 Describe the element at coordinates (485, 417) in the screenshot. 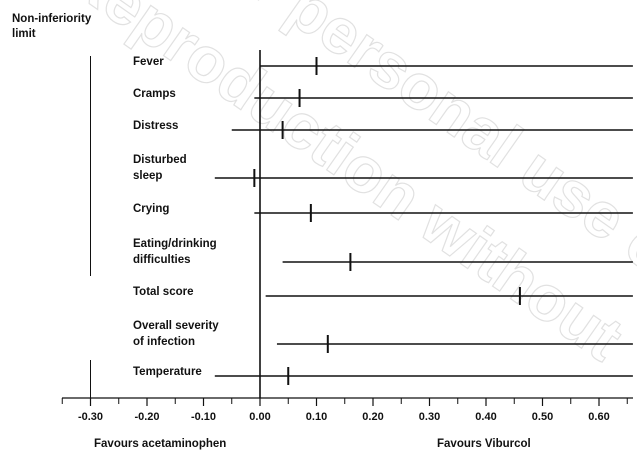

I see `x-axis-tick-label: 0.40` at that location.